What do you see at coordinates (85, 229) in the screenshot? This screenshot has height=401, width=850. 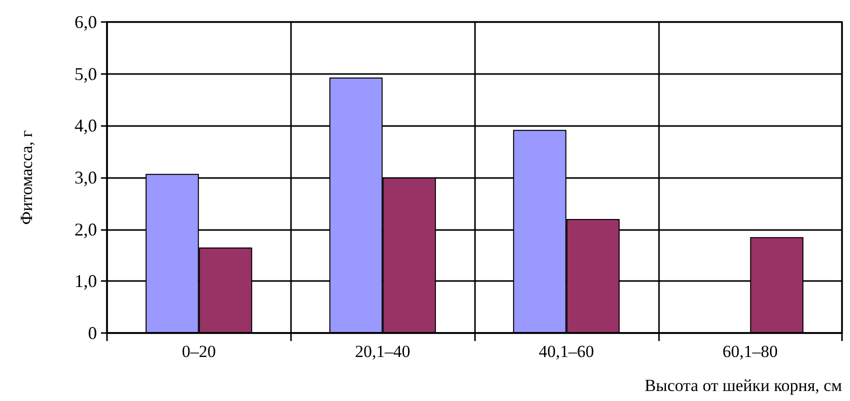 I see `y-tick-label: 2,0` at bounding box center [85, 229].